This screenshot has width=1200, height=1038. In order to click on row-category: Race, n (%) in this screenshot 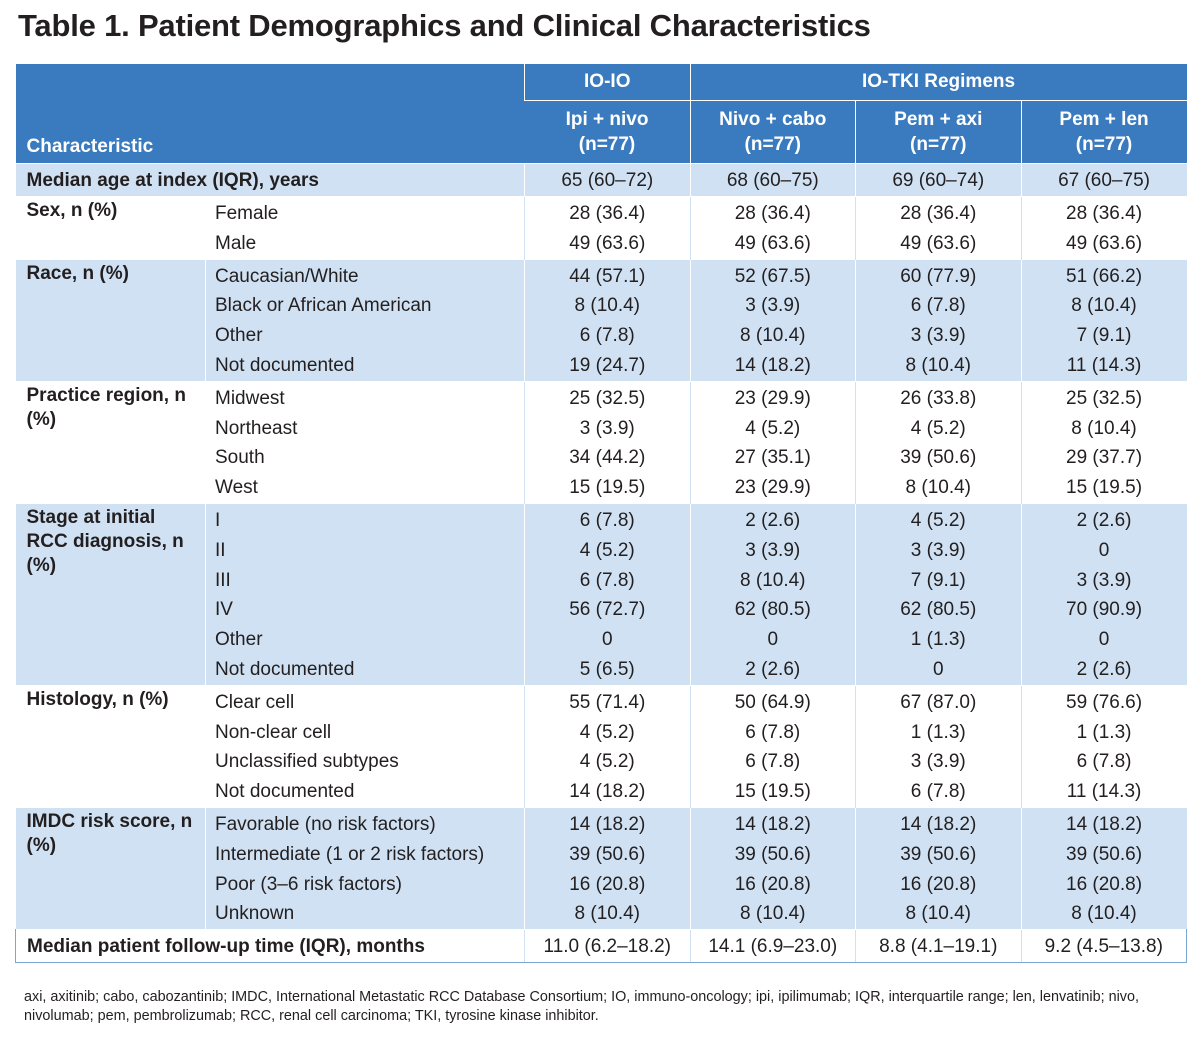, I will do `click(110, 320)`.